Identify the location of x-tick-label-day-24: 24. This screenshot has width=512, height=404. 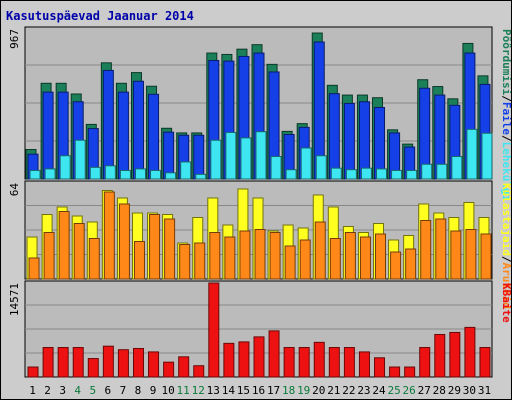
(379, 390).